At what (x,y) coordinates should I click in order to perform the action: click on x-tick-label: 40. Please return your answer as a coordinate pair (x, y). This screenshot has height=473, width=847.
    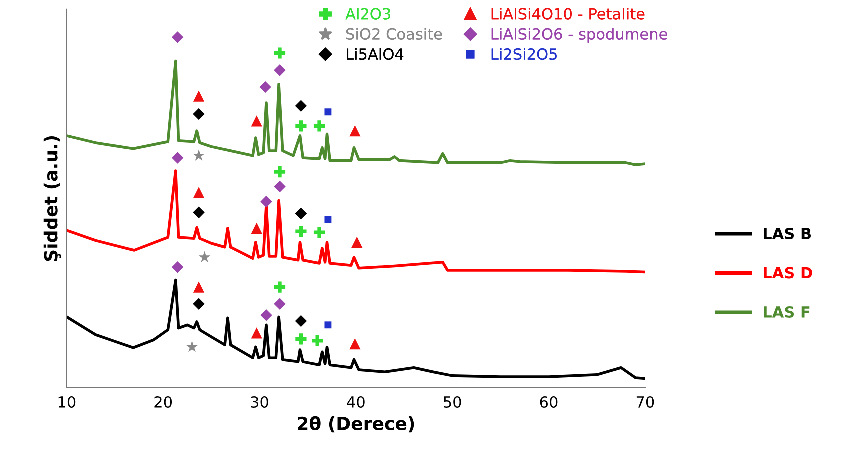
    Looking at the image, I should click on (356, 402).